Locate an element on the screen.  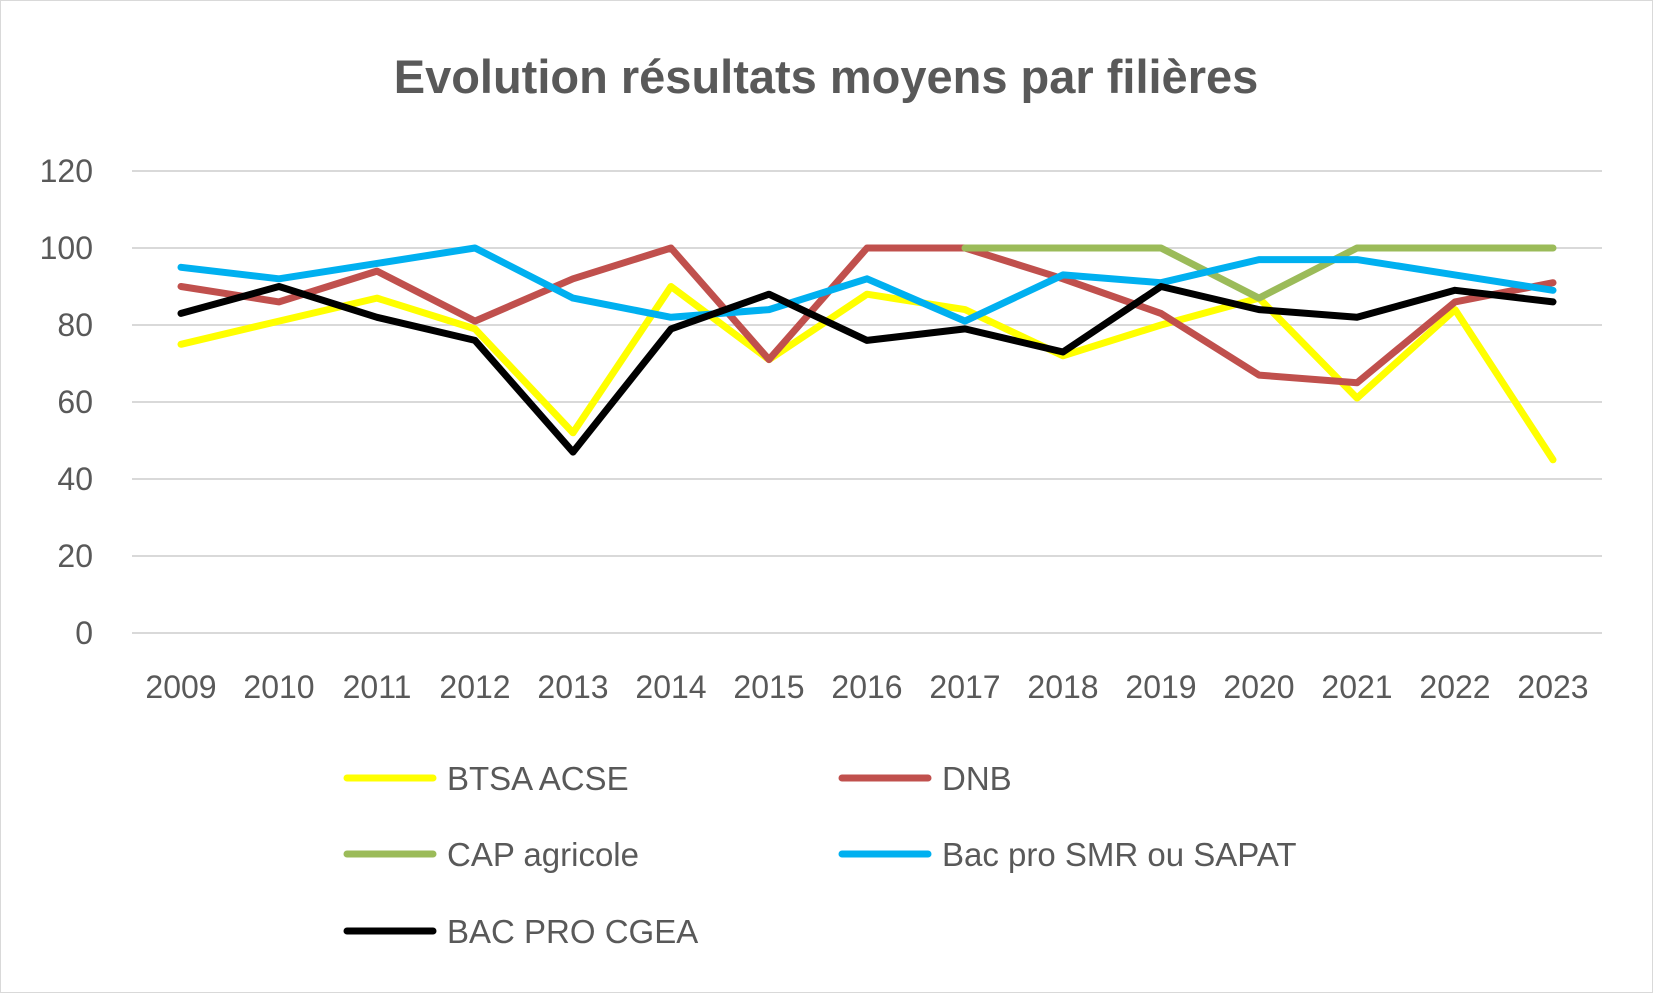
x-tick-label: 2014 is located at coordinates (670, 687).